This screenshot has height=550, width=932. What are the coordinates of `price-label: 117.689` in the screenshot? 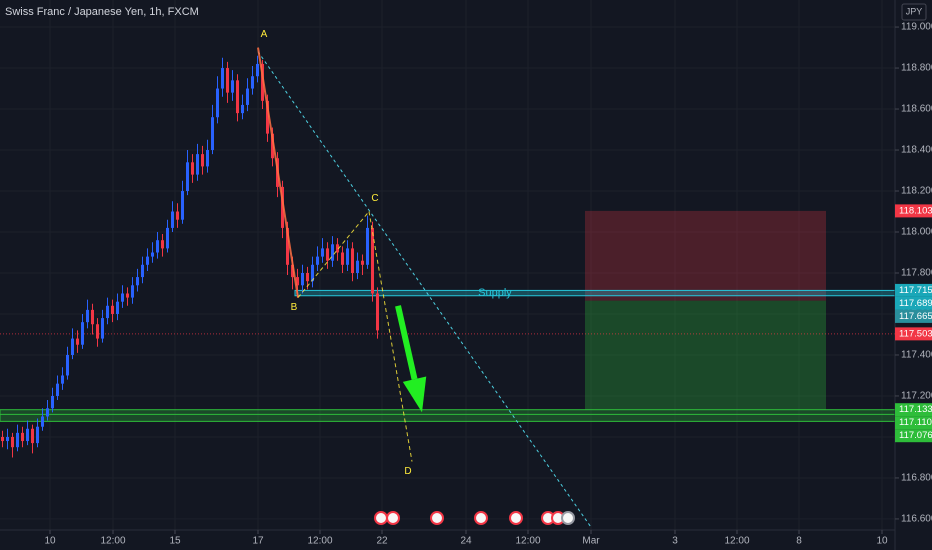 It's located at (915, 303).